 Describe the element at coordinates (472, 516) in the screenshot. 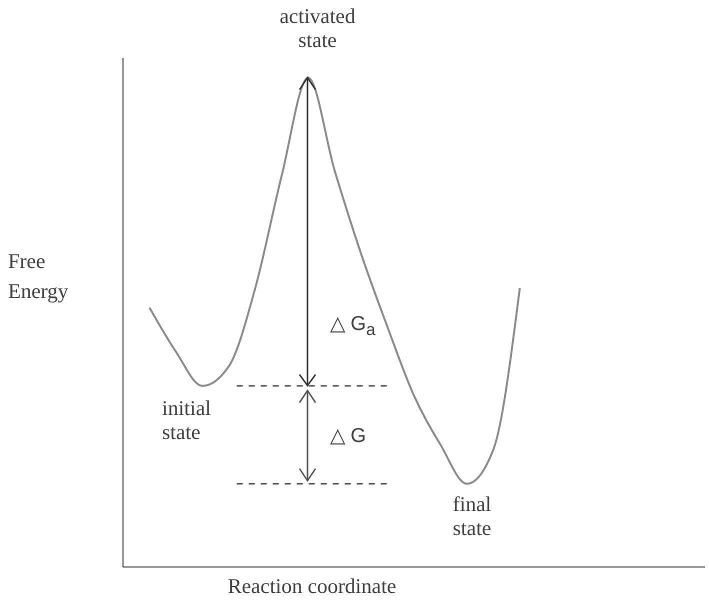

I see `annotation: final state` at that location.